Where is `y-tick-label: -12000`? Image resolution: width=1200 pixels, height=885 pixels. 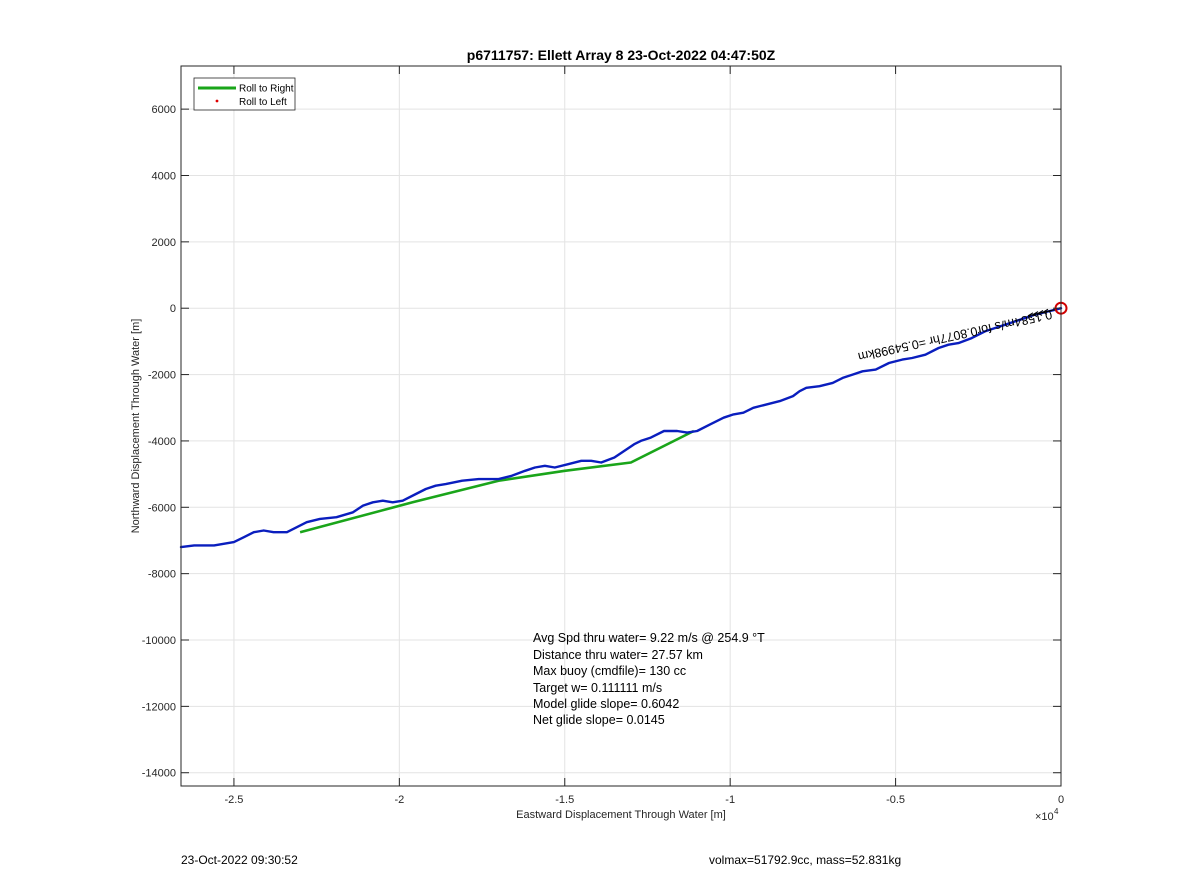
y-tick-label: -12000 is located at coordinates (159, 707).